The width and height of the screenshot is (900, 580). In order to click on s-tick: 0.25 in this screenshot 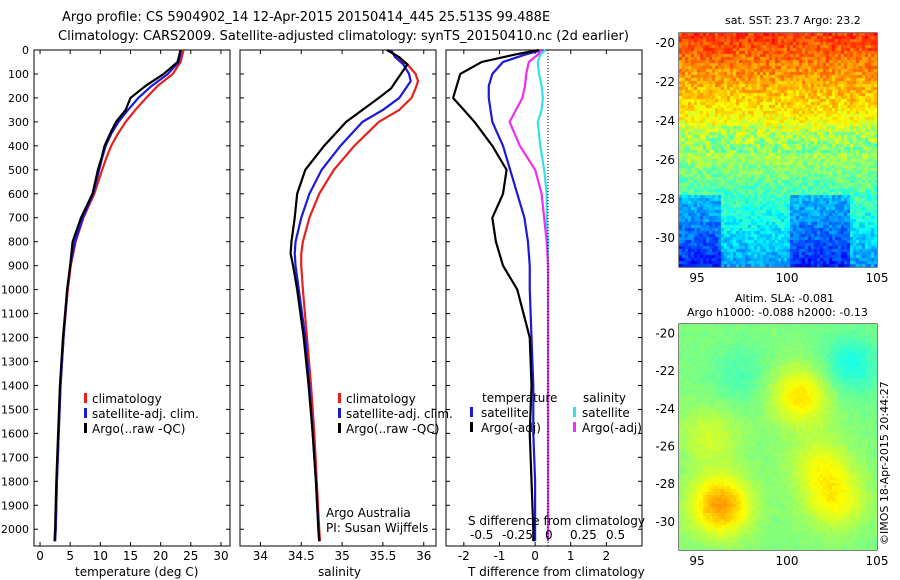, I will do `click(583, 535)`.